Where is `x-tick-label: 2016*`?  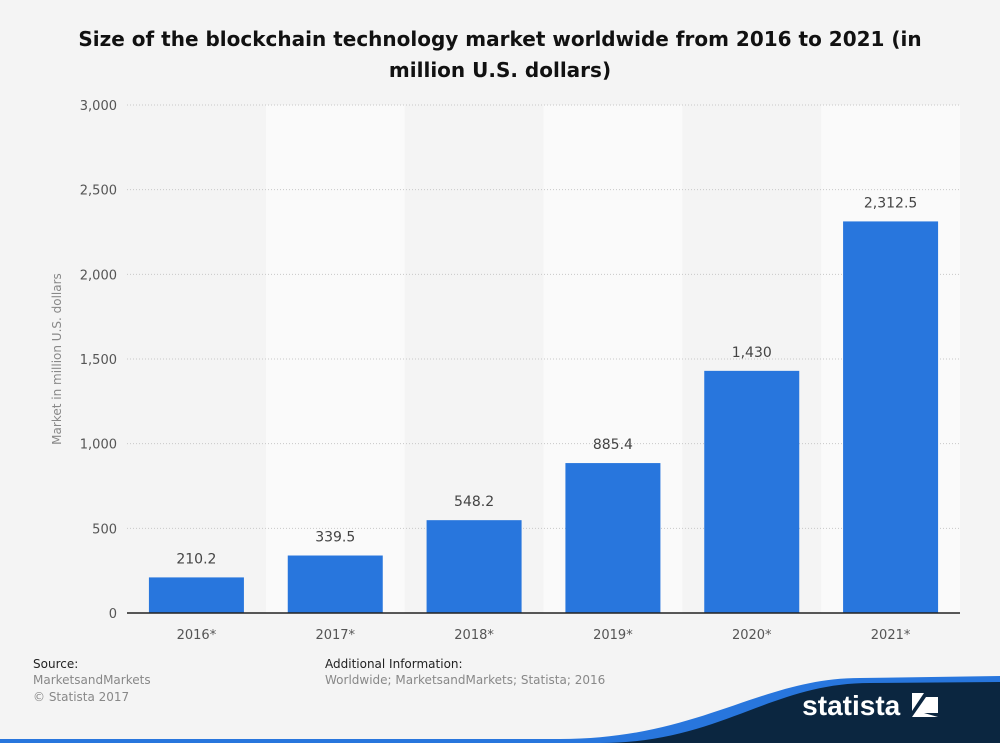
x-tick-label: 2016* is located at coordinates (197, 635).